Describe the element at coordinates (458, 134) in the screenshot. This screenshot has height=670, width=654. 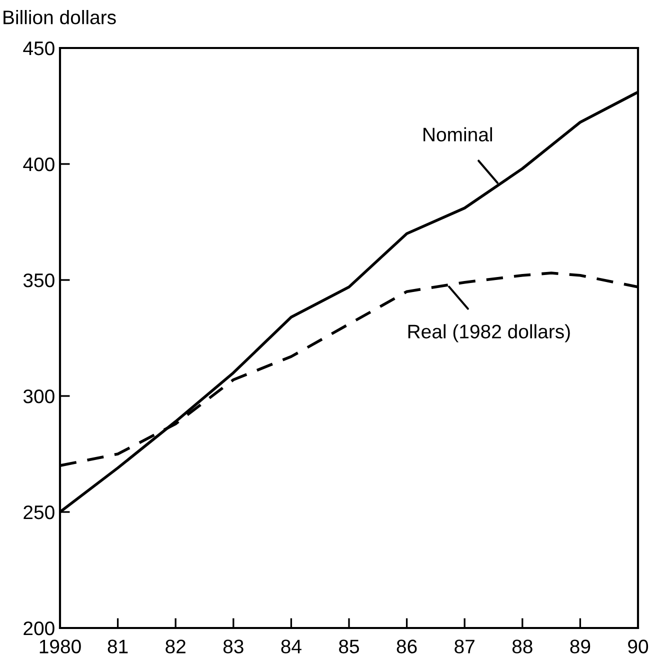
I see `annotation: Nominal` at that location.